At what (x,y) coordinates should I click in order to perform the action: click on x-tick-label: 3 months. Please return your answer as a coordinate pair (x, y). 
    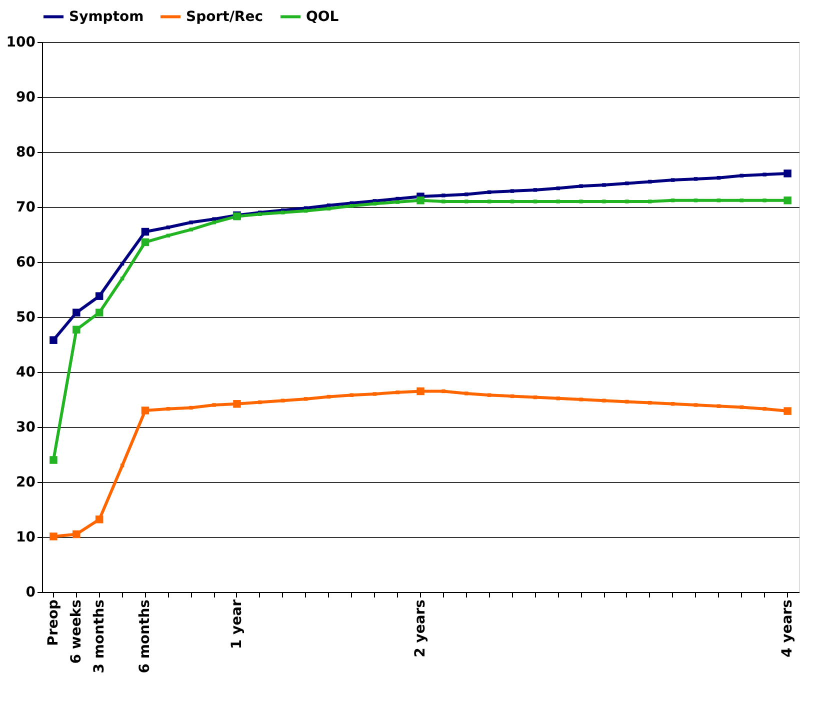
    Looking at the image, I should click on (99, 637).